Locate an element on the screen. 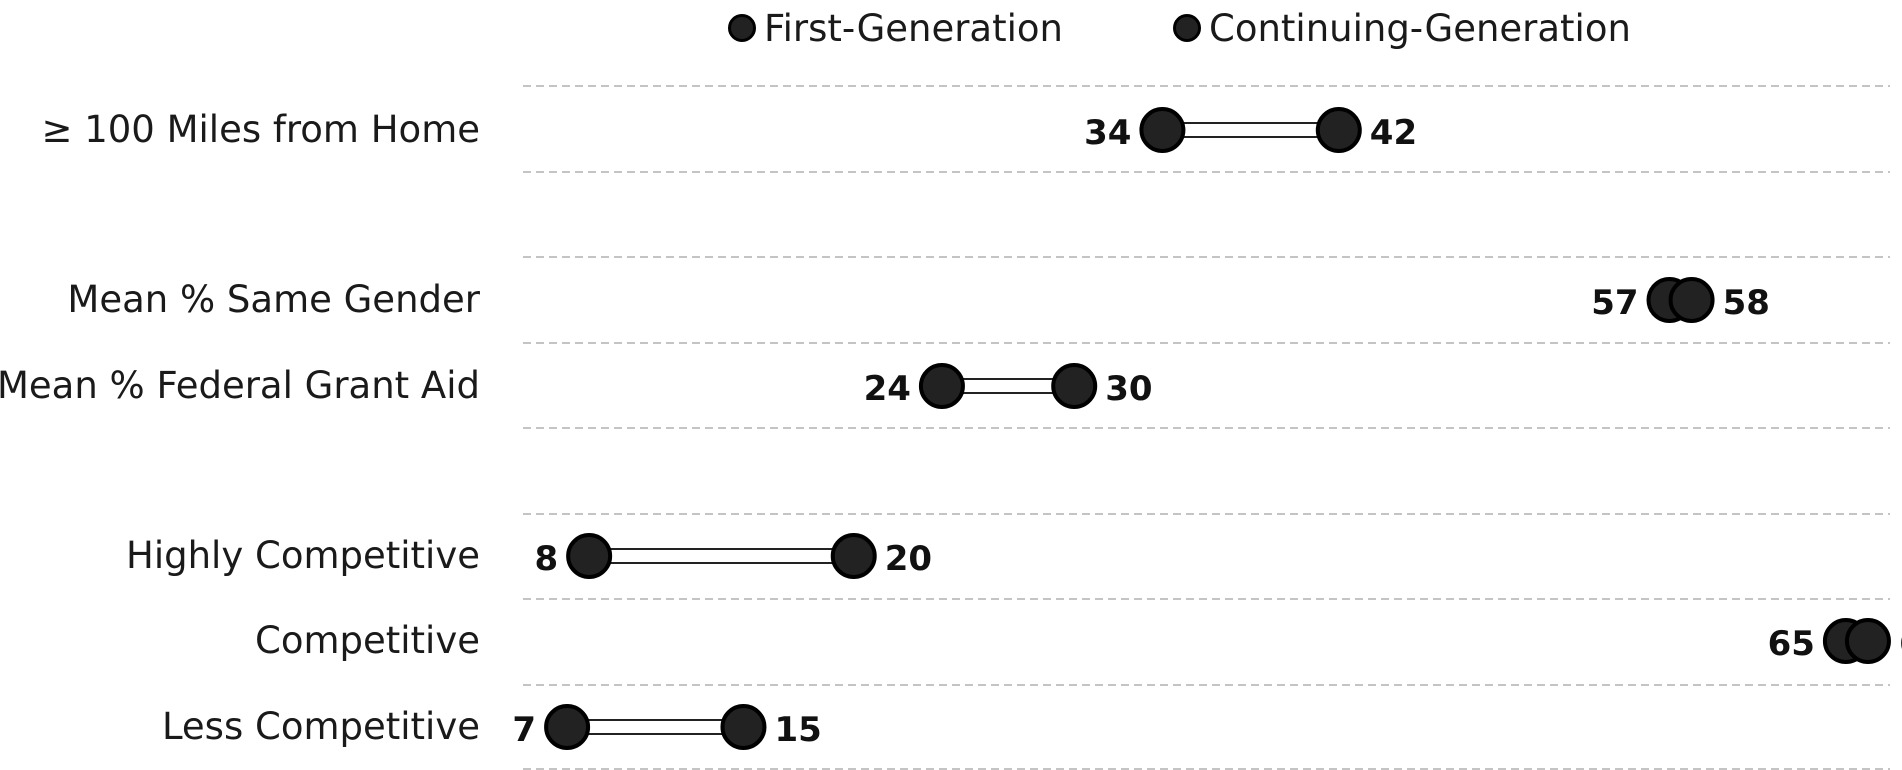 This screenshot has height=770, width=1902. dot-continuing-generation-less-competitive is located at coordinates (743, 727).